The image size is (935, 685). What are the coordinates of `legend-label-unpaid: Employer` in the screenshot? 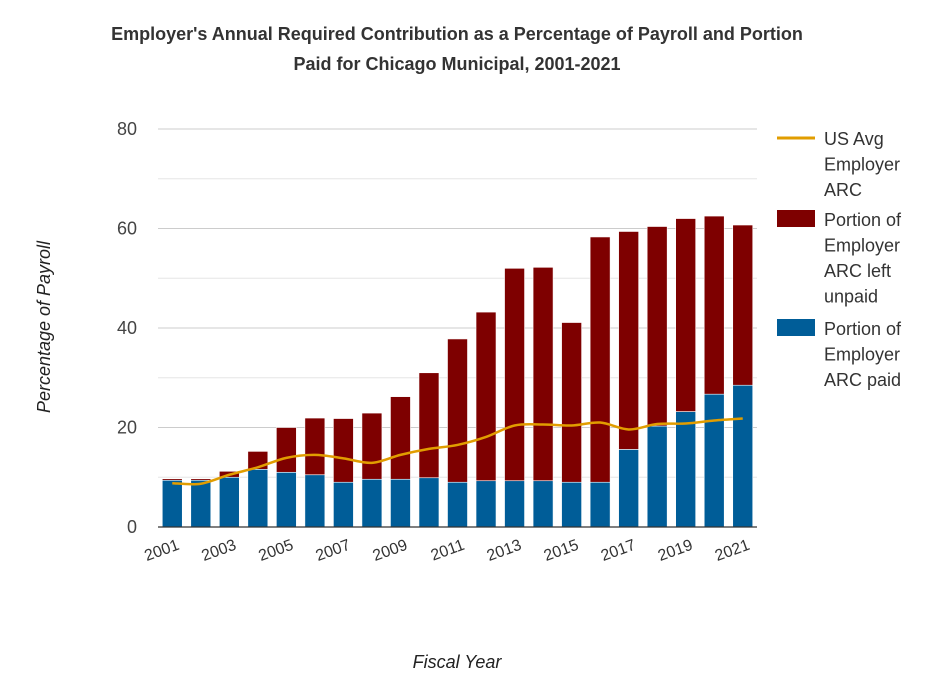 It's located at (862, 246).